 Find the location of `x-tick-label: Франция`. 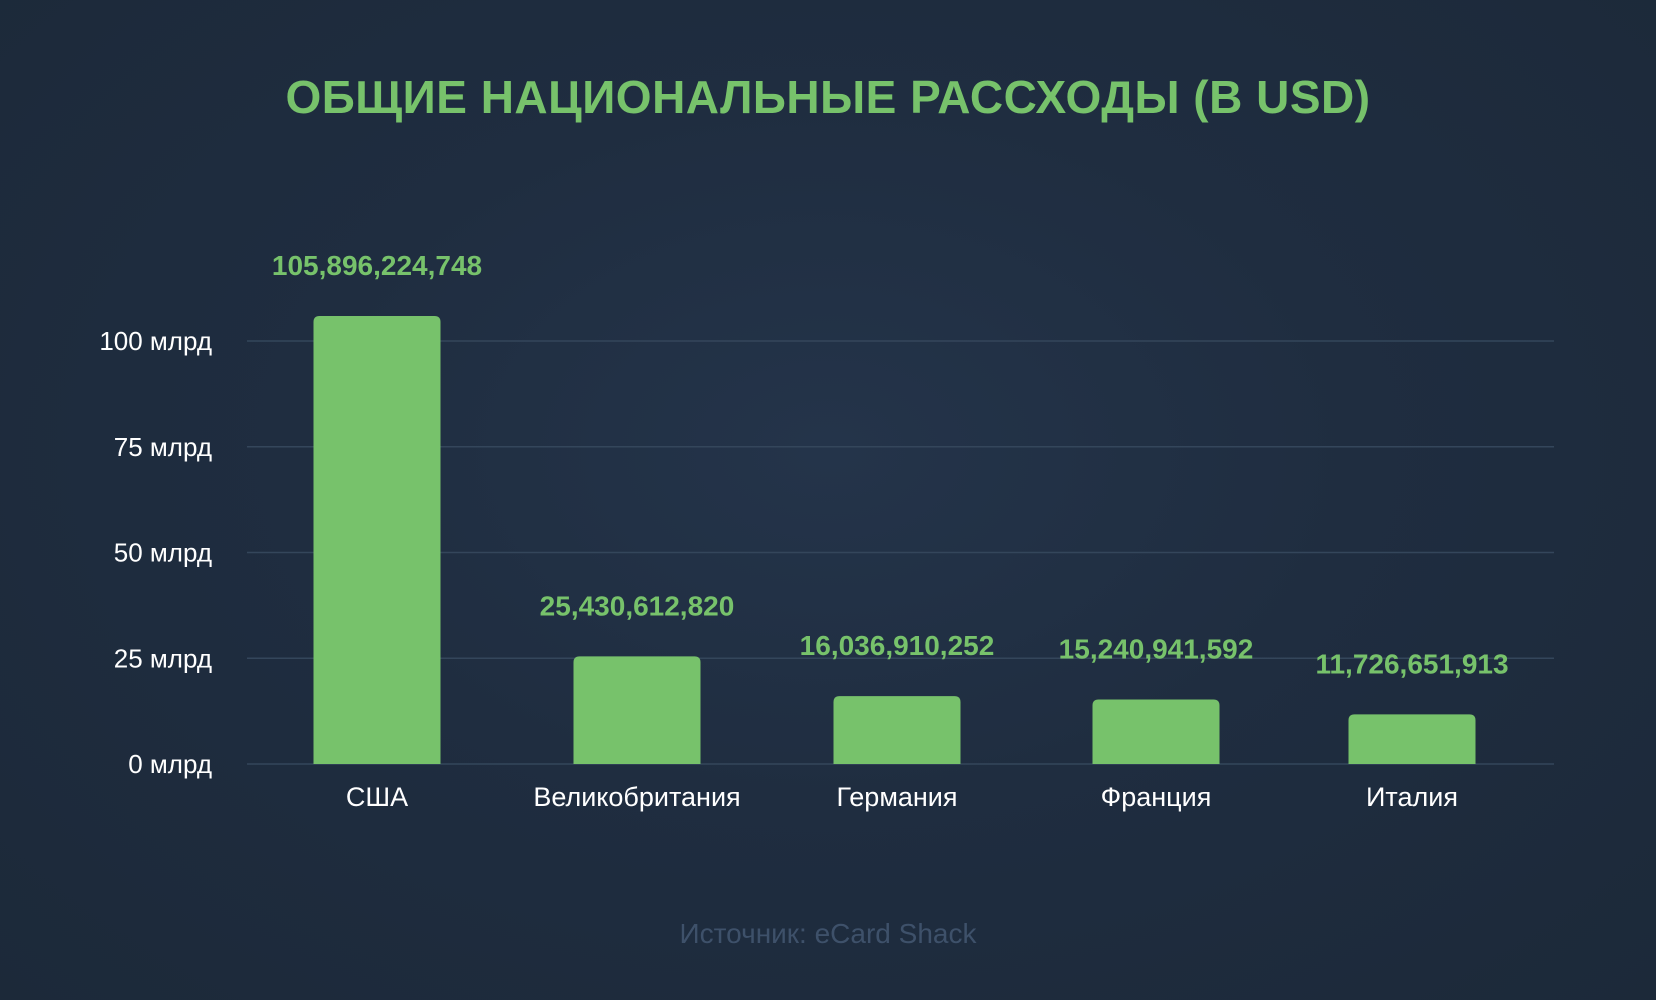

x-tick-label: Франция is located at coordinates (1156, 797).